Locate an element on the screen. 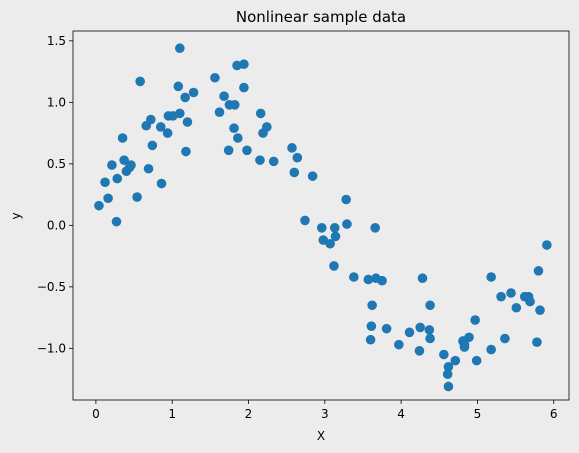 This screenshot has width=579, height=453. y-tick-label: −1.0 is located at coordinates (51, 348).